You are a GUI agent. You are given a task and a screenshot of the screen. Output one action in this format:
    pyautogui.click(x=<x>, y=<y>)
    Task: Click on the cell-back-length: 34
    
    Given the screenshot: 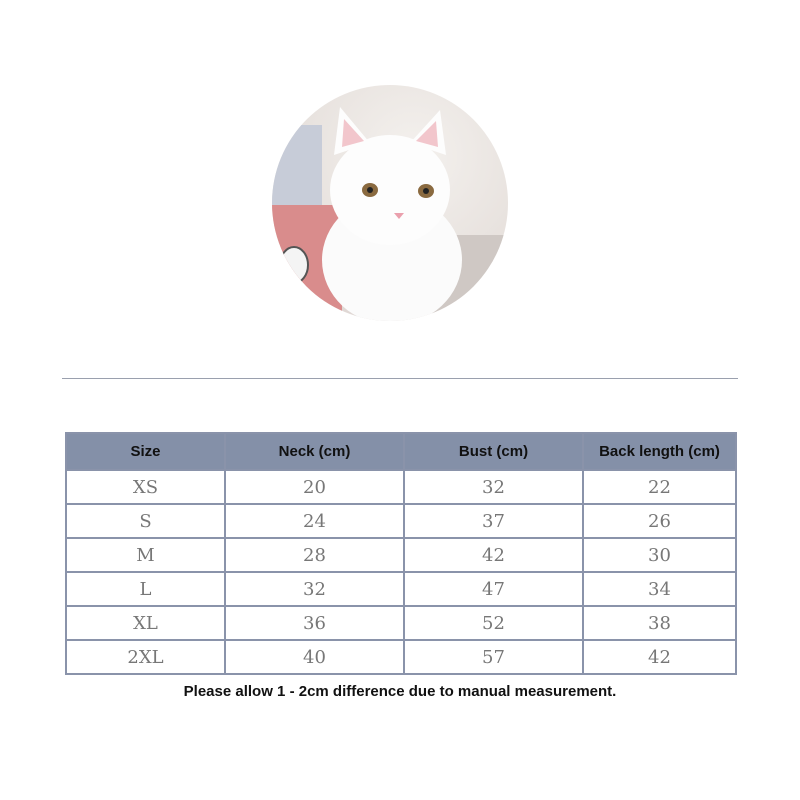 What is the action you would take?
    pyautogui.click(x=659, y=589)
    